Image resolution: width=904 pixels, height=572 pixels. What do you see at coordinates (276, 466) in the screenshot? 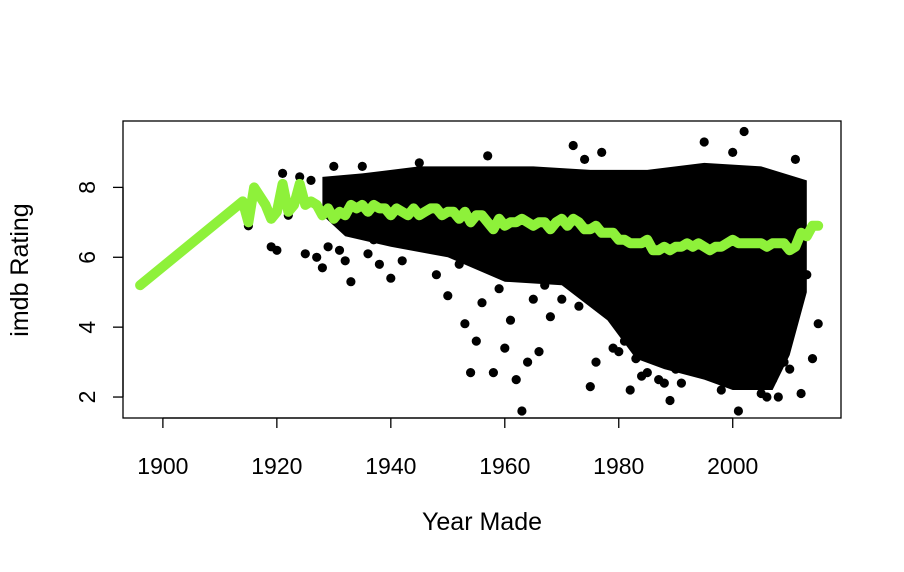
I see `x-tick-label: 1920` at bounding box center [276, 466].